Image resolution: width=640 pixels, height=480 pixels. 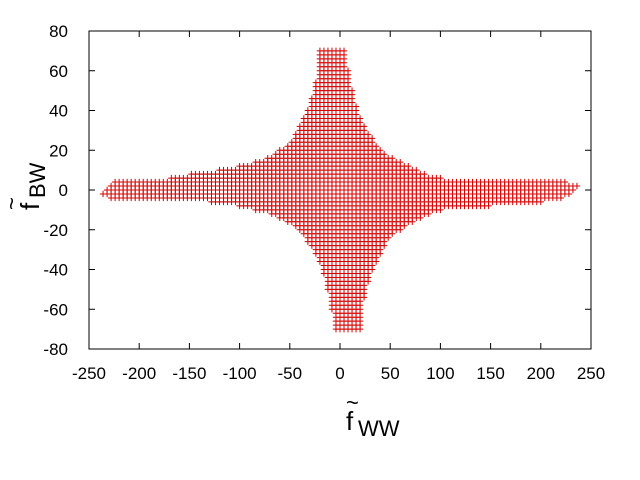 I want to click on y-tick-label: -80, so click(x=55, y=349).